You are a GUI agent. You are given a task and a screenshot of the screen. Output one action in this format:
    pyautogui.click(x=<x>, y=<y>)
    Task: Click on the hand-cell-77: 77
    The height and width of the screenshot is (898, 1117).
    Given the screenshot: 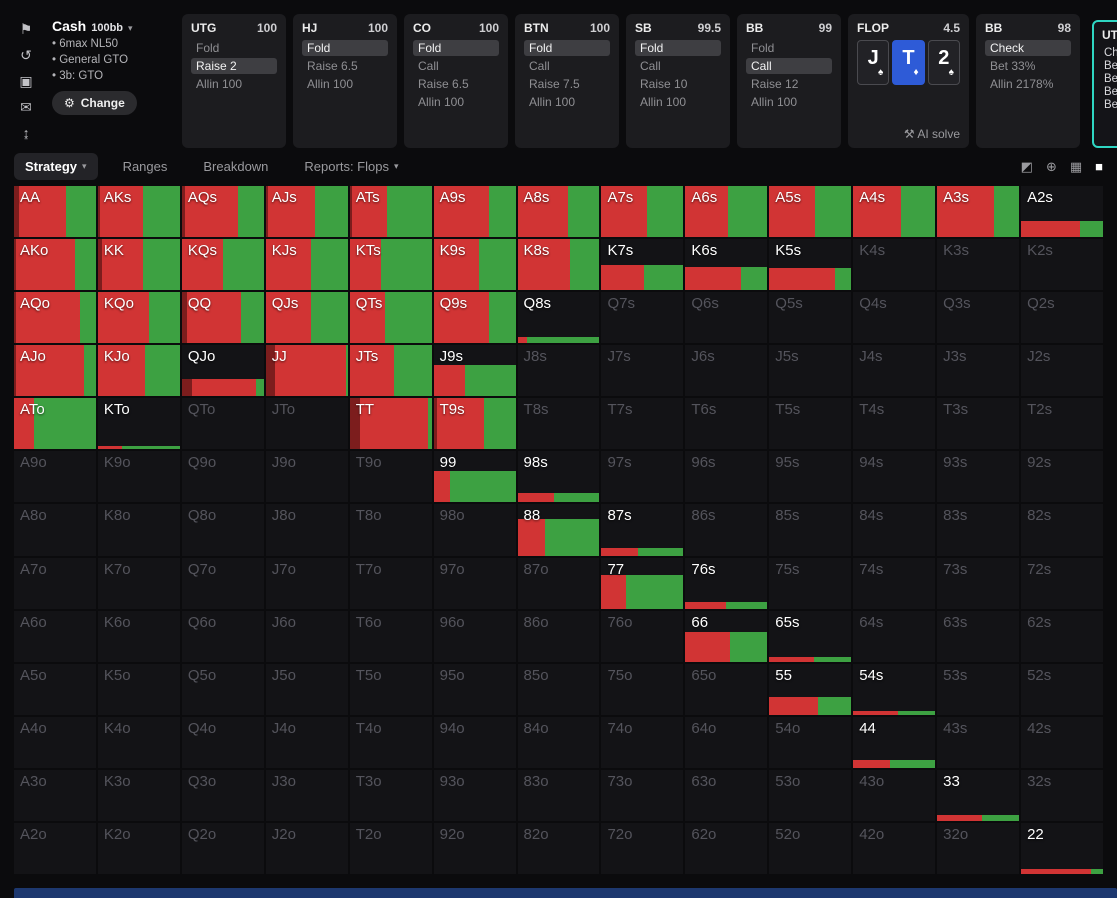 What is the action you would take?
    pyautogui.click(x=642, y=583)
    